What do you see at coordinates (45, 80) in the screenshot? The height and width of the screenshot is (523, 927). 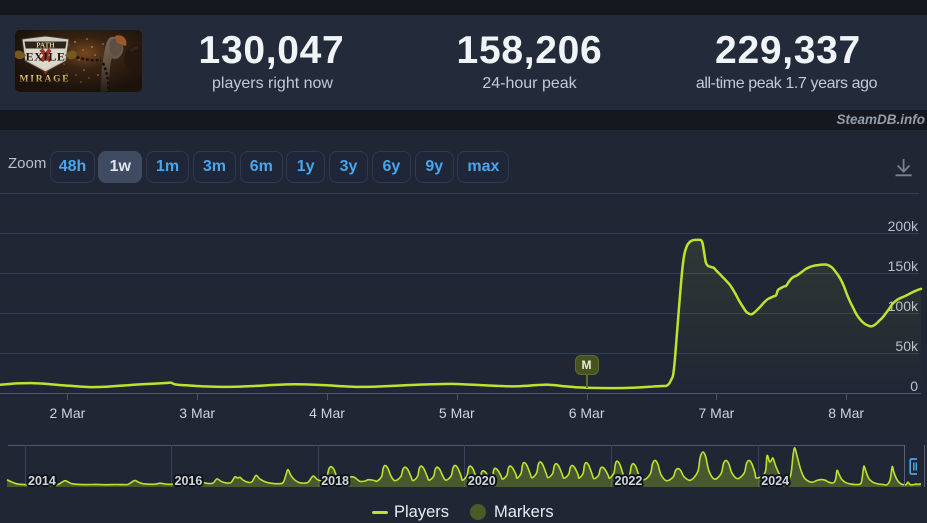 I see `svg-text: MIRAGE` at bounding box center [45, 80].